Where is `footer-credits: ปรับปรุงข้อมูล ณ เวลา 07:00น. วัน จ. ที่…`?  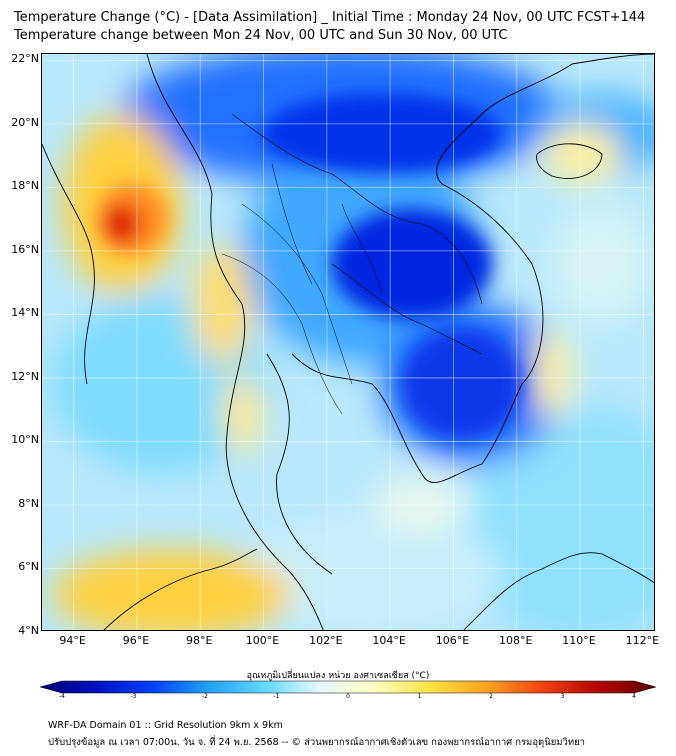
footer-credits: ปรับปรุงข้อมูล ณ เวลา 07:00น. วัน จ. ที่… is located at coordinates (317, 742).